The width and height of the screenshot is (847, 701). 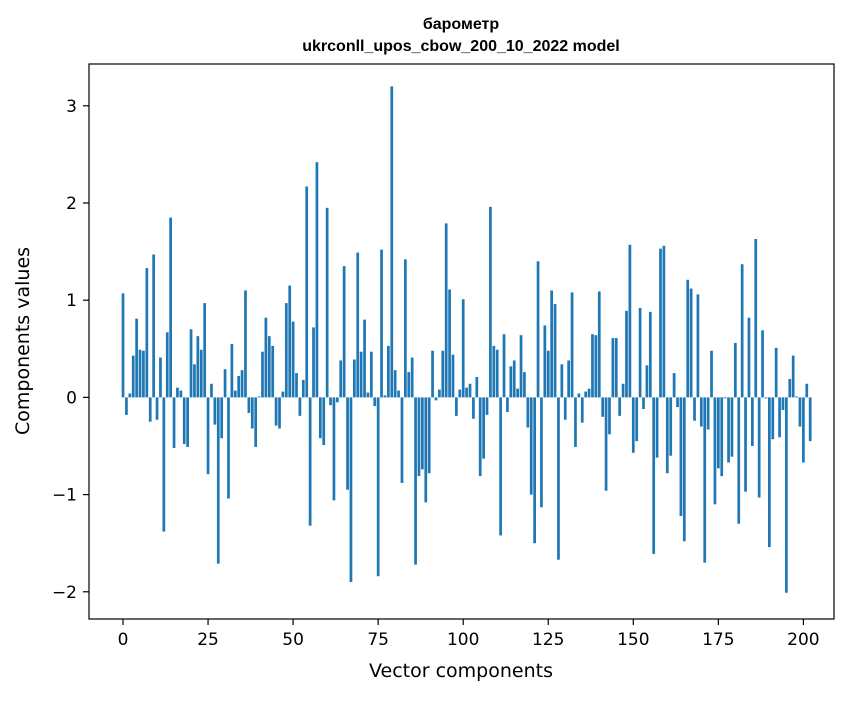 I want to click on y-tick-label: −2, so click(x=64, y=593).